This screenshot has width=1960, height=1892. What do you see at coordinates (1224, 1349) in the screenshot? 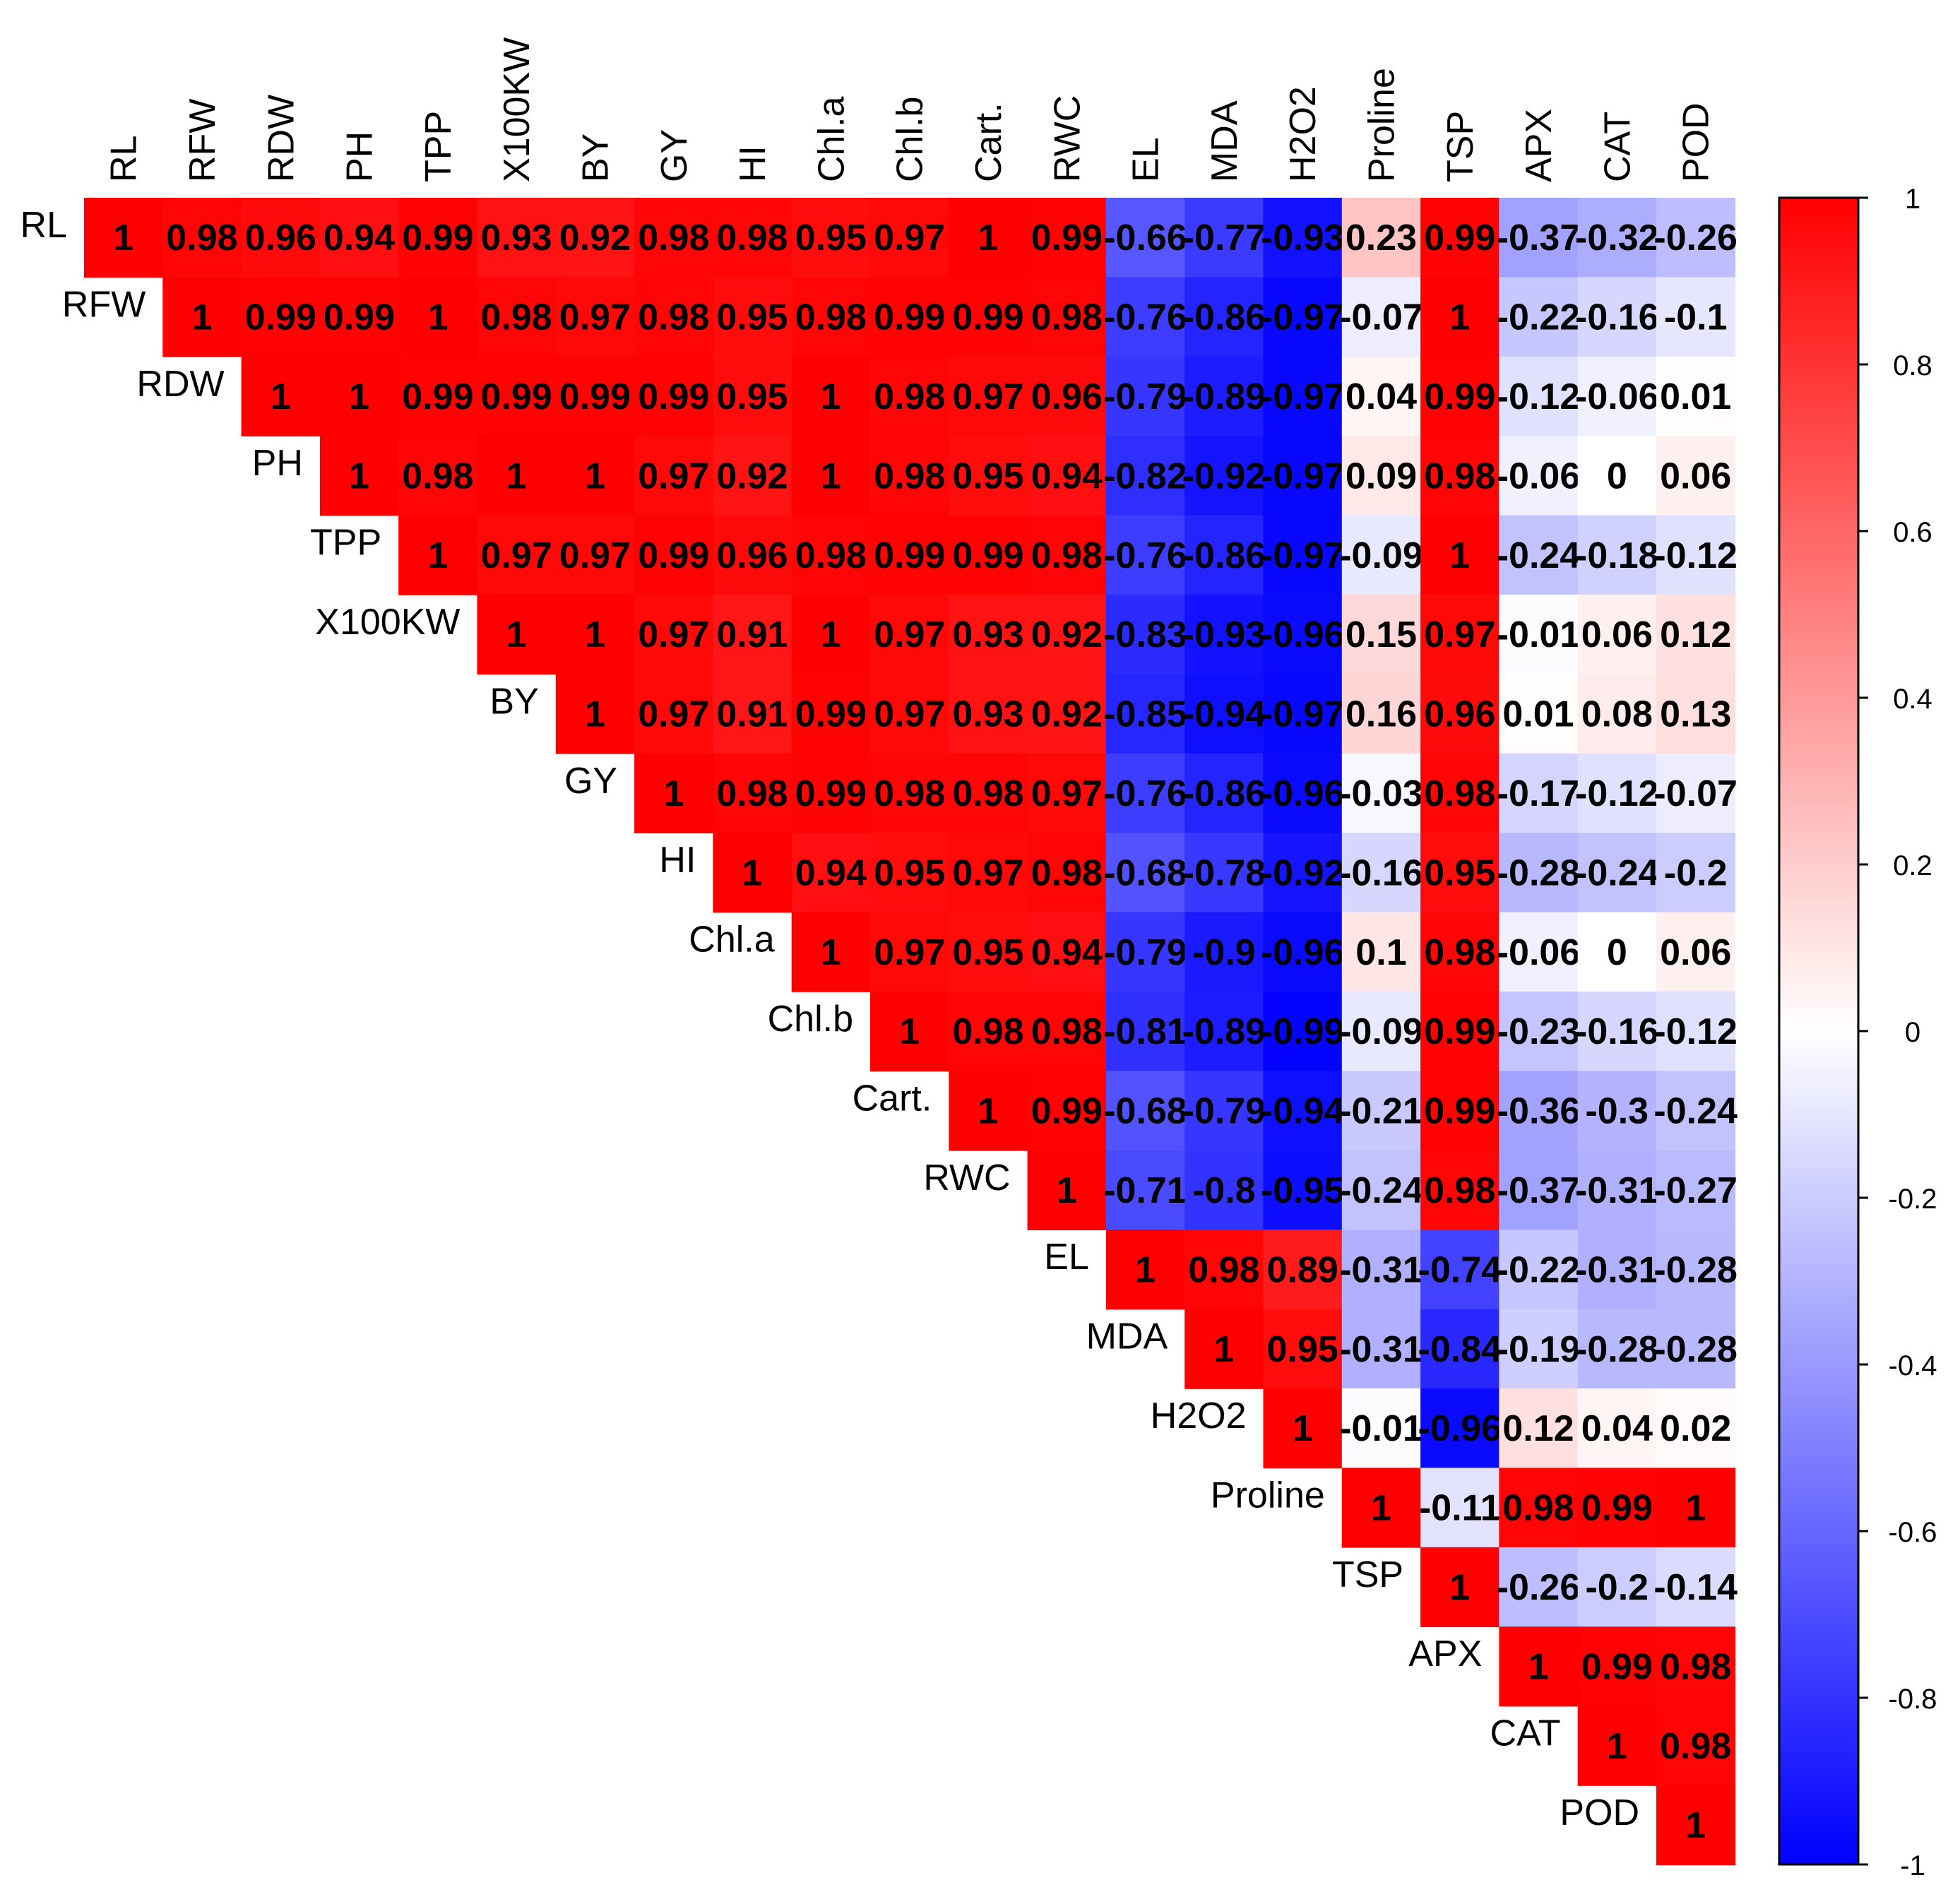
I see `heatmap-cell-MDA-MDA` at bounding box center [1224, 1349].